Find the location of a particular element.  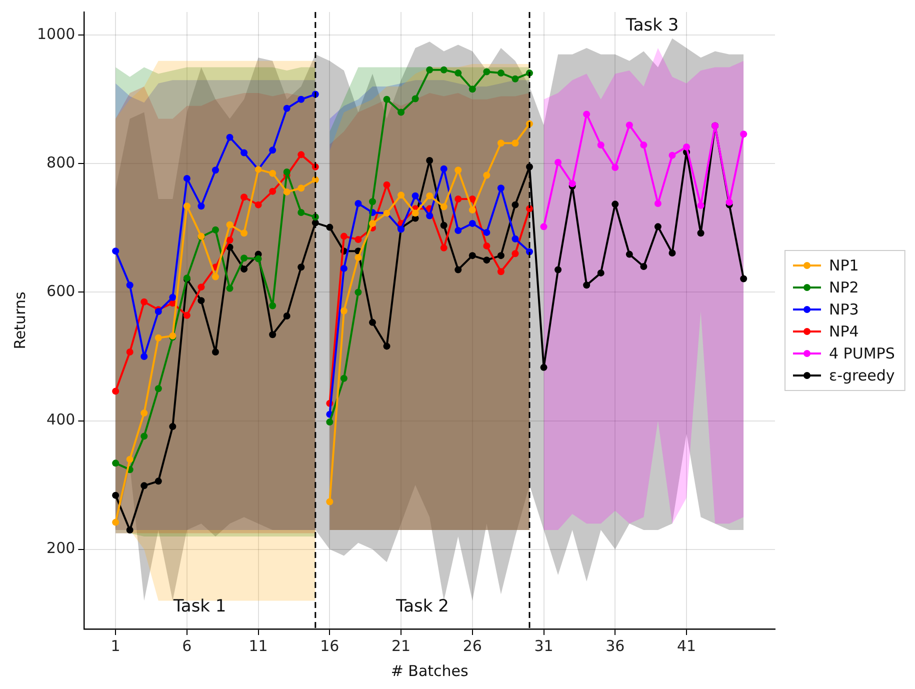

legend-label: 4 PUMPS is located at coordinates (862, 353).